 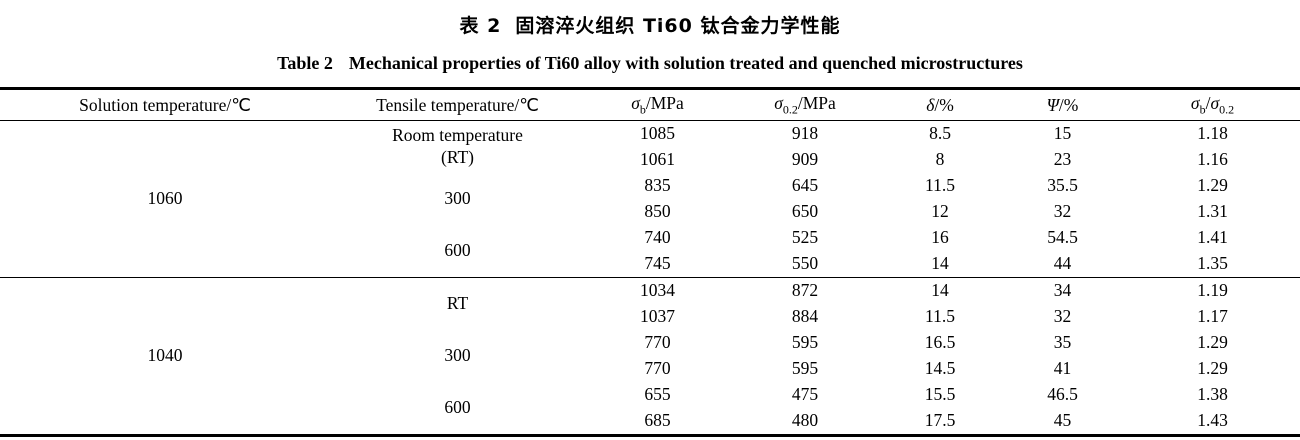 What do you see at coordinates (457, 104) in the screenshot?
I see `header-tensile-temperature: Tensile temperature/℃` at bounding box center [457, 104].